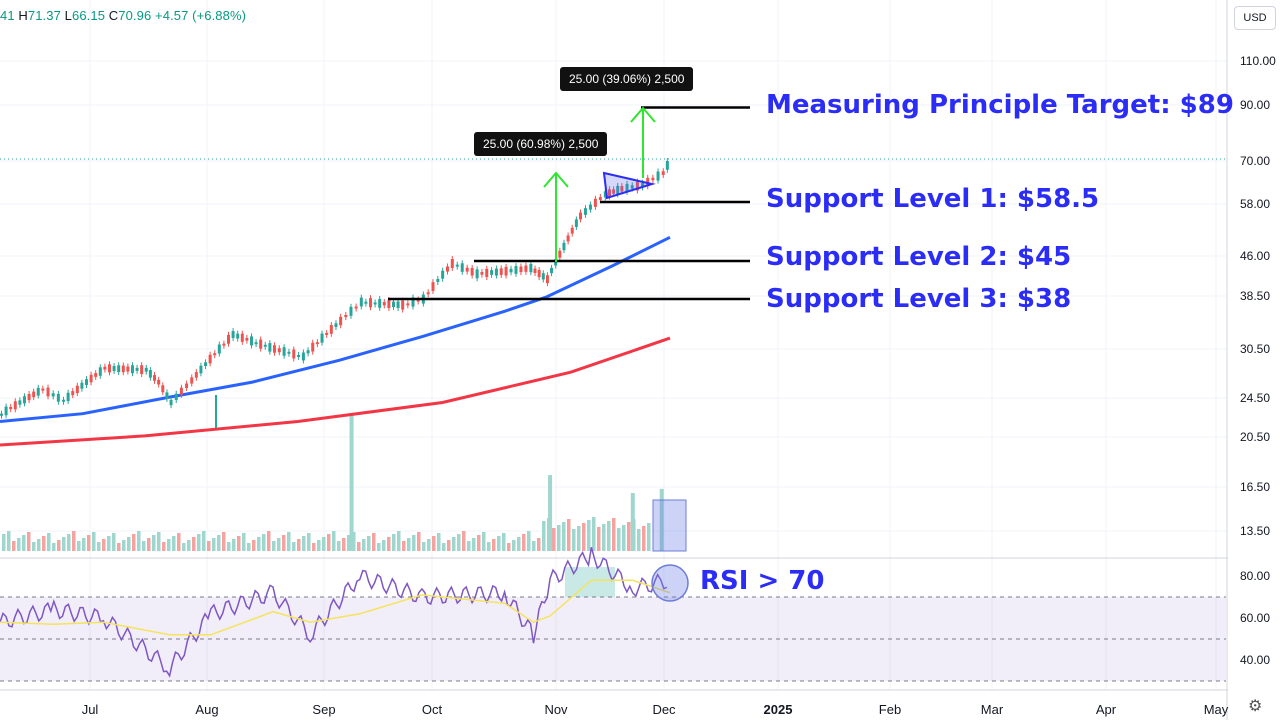 The width and height of the screenshot is (1280, 725). I want to click on ohlc-legend: 41 H71.37 L66.15 C70.96 +4.57 (+6.88%), so click(123, 15).